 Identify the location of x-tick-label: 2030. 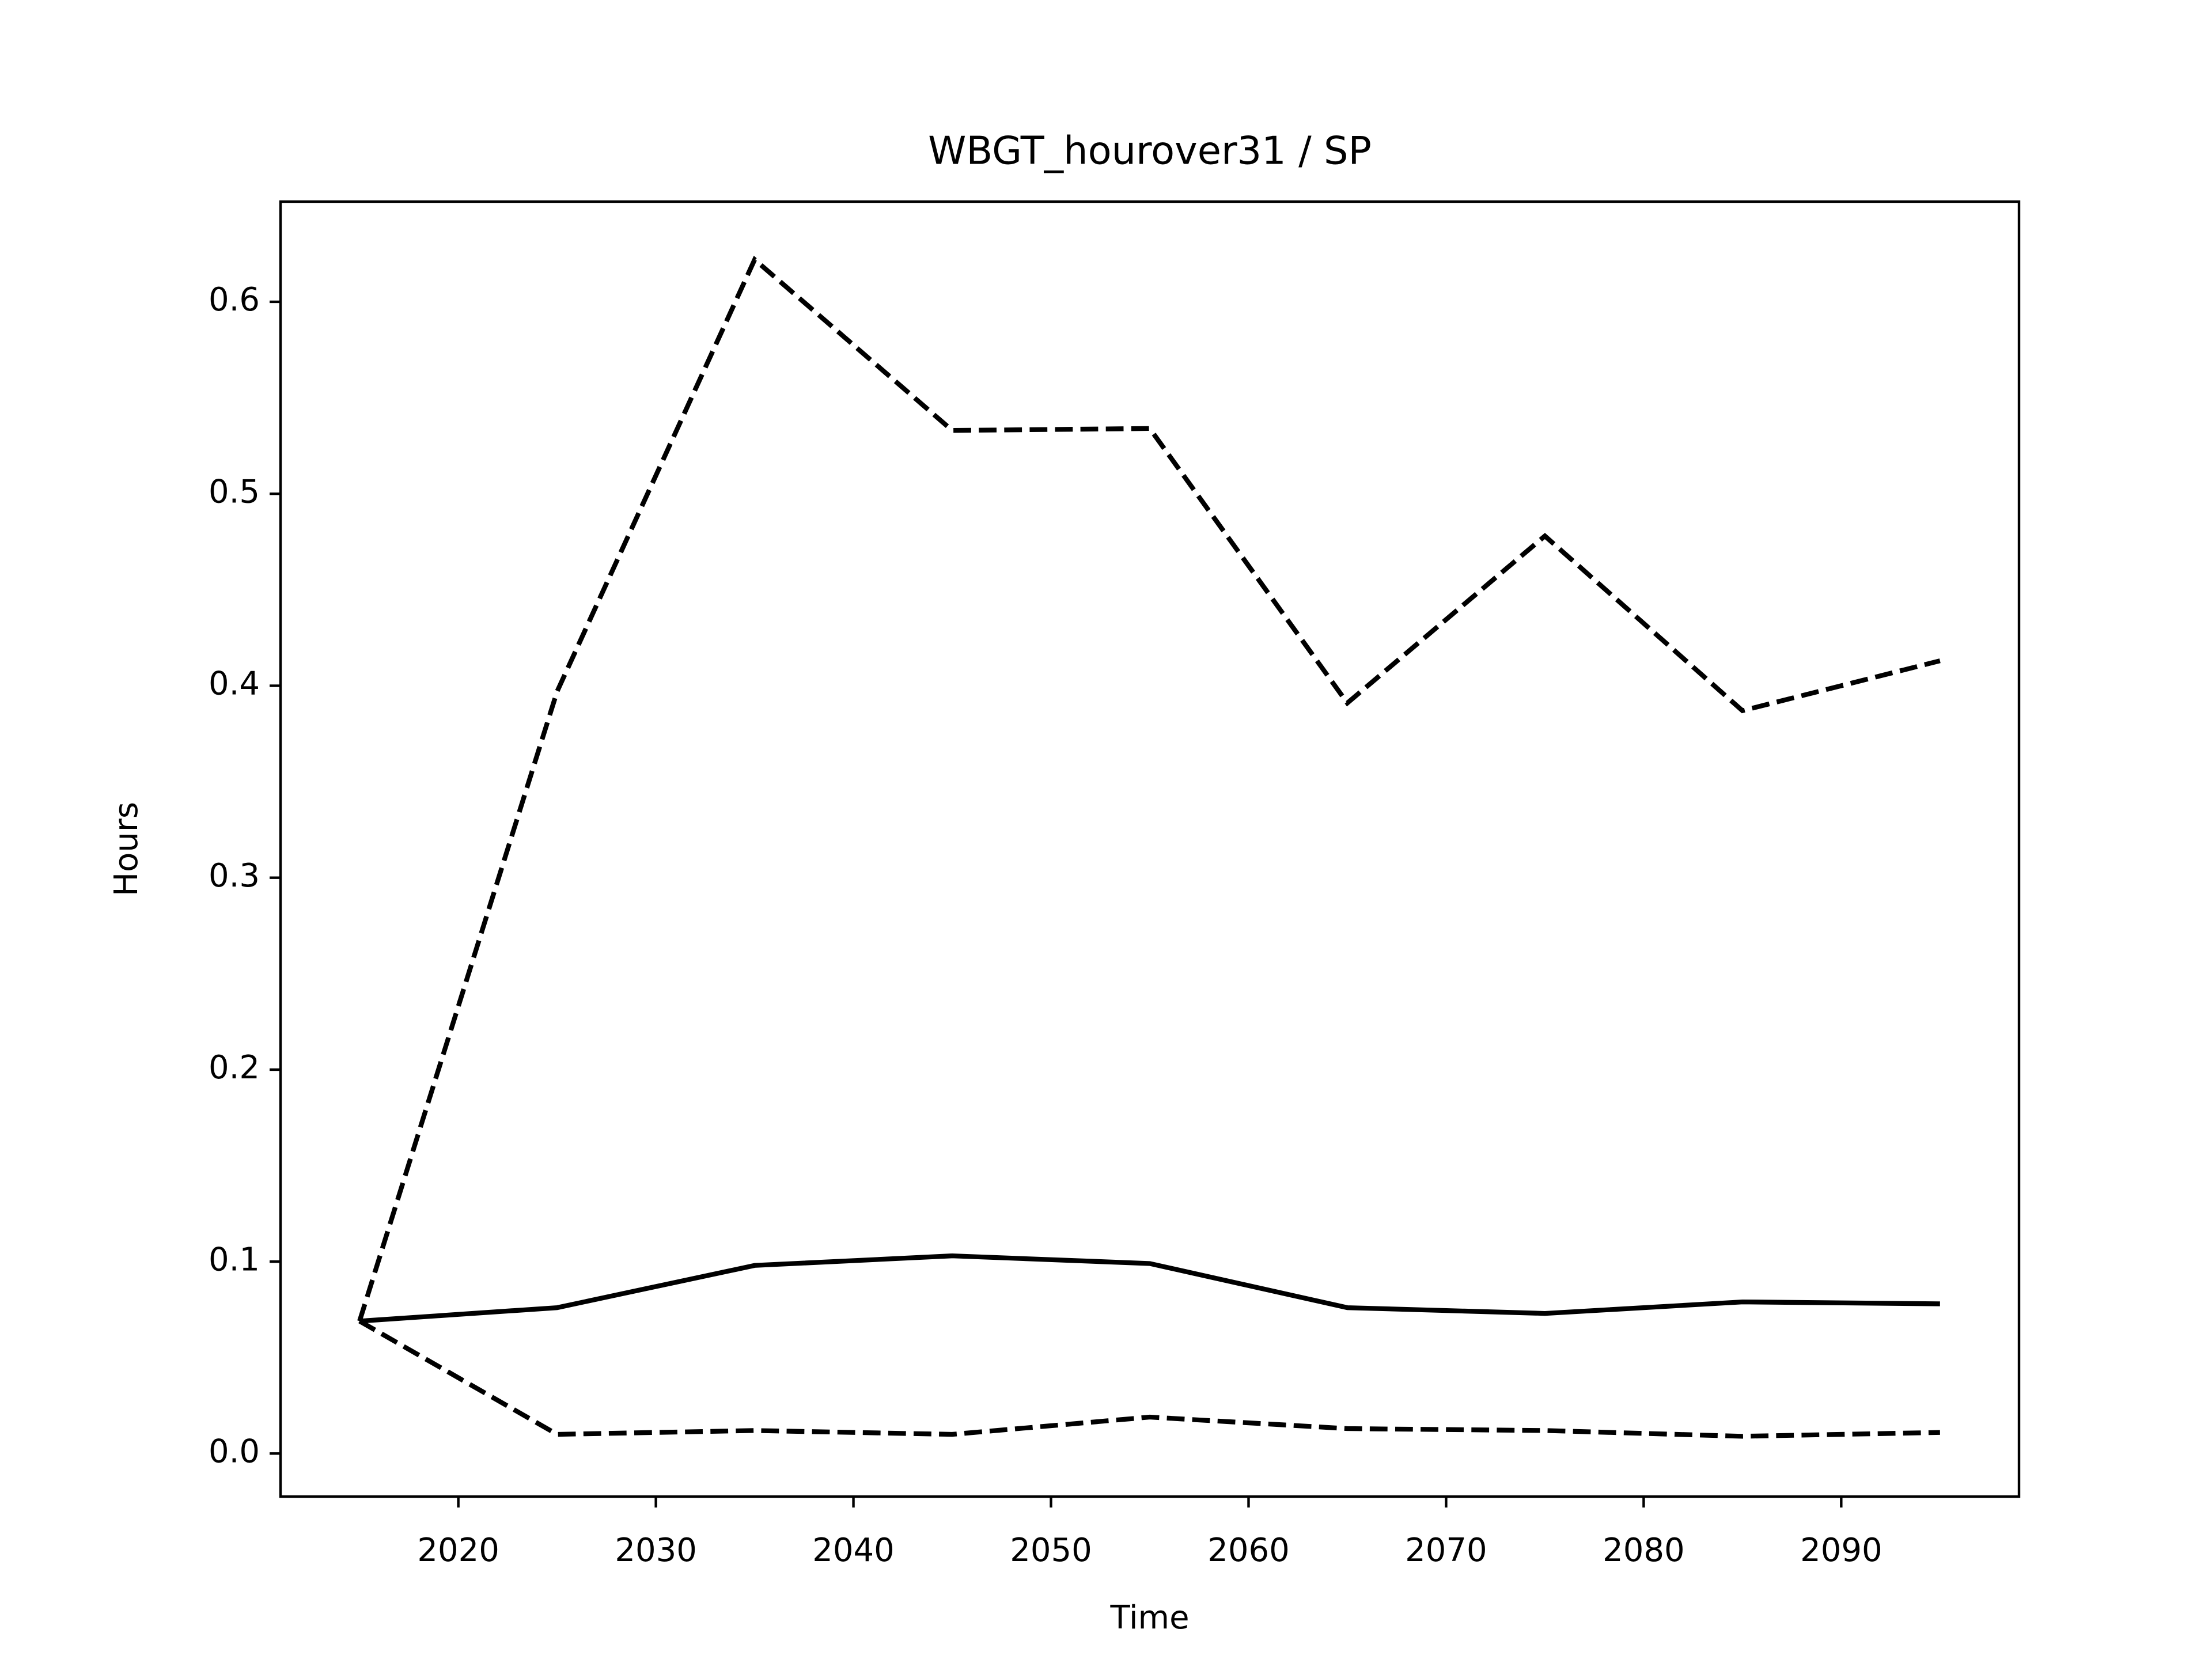
(656, 1550).